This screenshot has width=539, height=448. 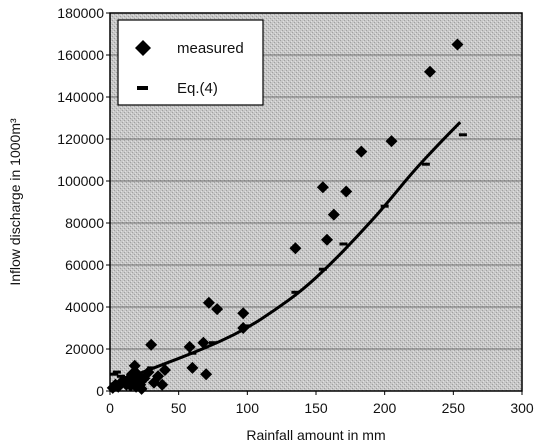 I want to click on legend: measured Eq.(4), so click(x=190, y=62).